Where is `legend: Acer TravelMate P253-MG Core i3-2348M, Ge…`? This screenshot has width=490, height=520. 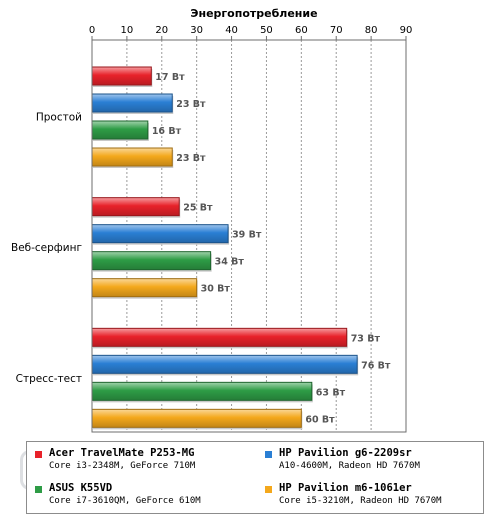 legend: Acer TravelMate P253-MG Core i3-2348M, Ge… is located at coordinates (255, 477).